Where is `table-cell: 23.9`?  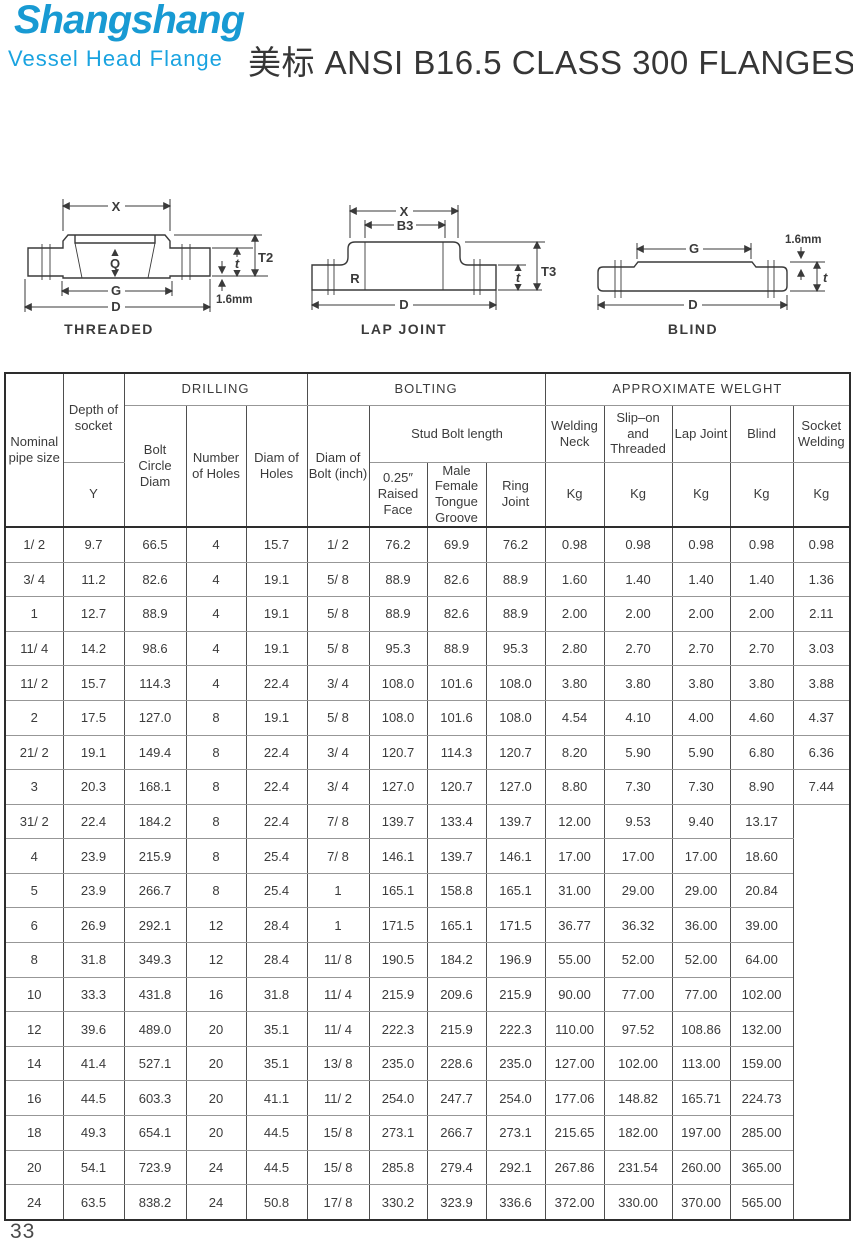 table-cell: 23.9 is located at coordinates (93, 856).